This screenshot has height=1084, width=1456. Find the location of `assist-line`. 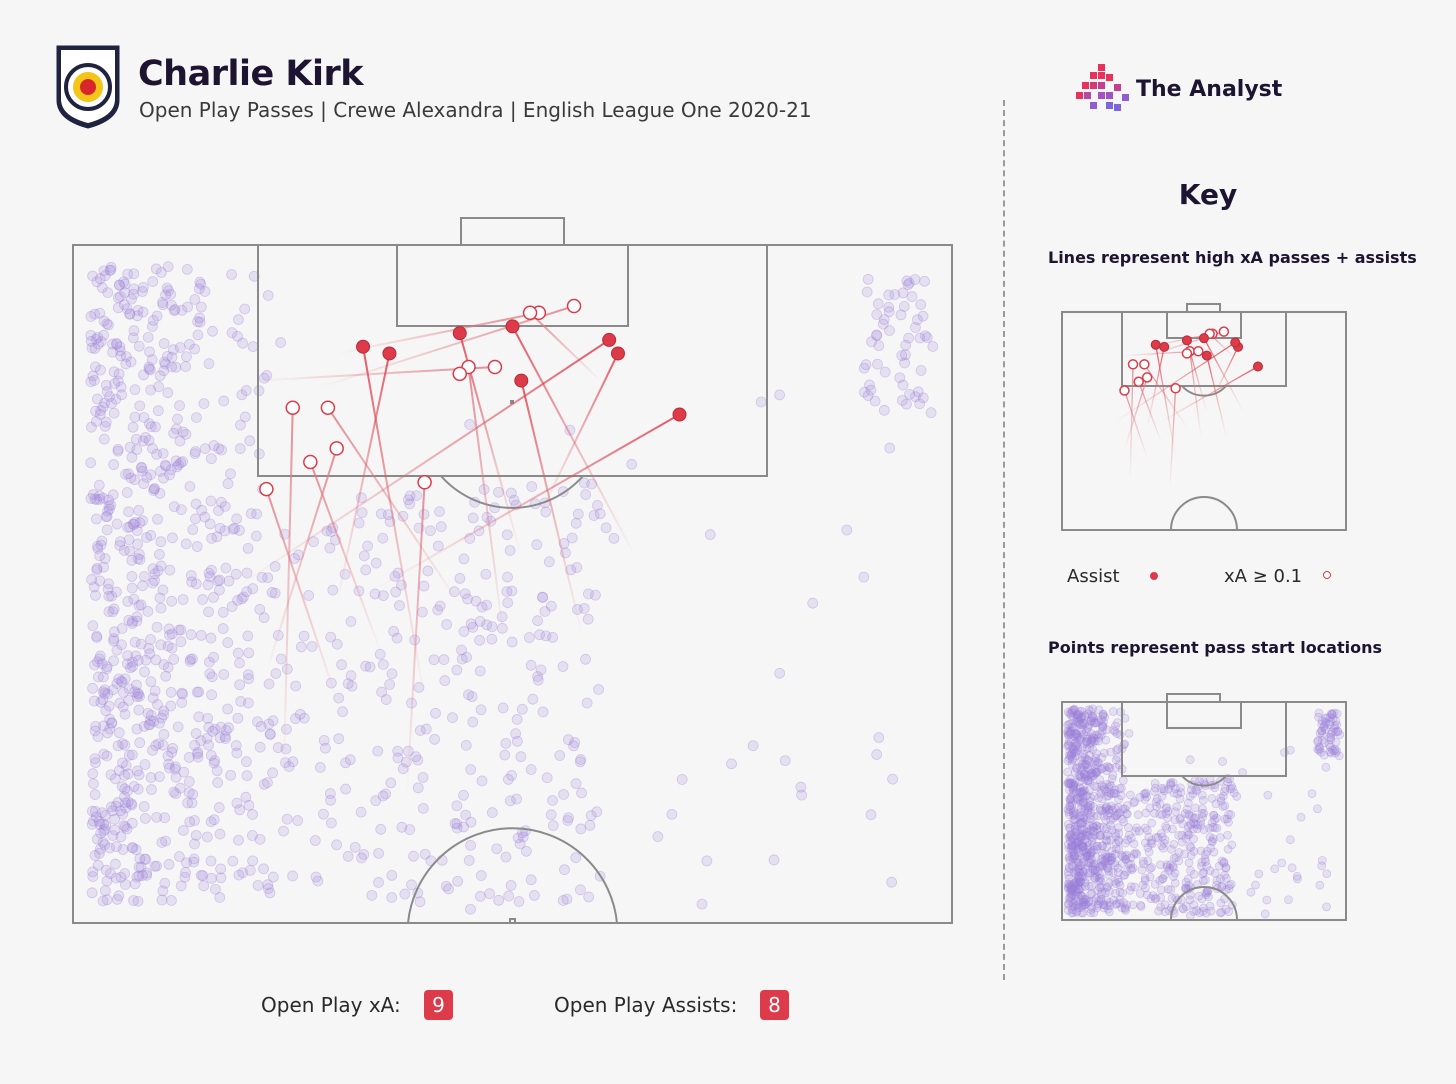

assist-line is located at coordinates (420, 465).